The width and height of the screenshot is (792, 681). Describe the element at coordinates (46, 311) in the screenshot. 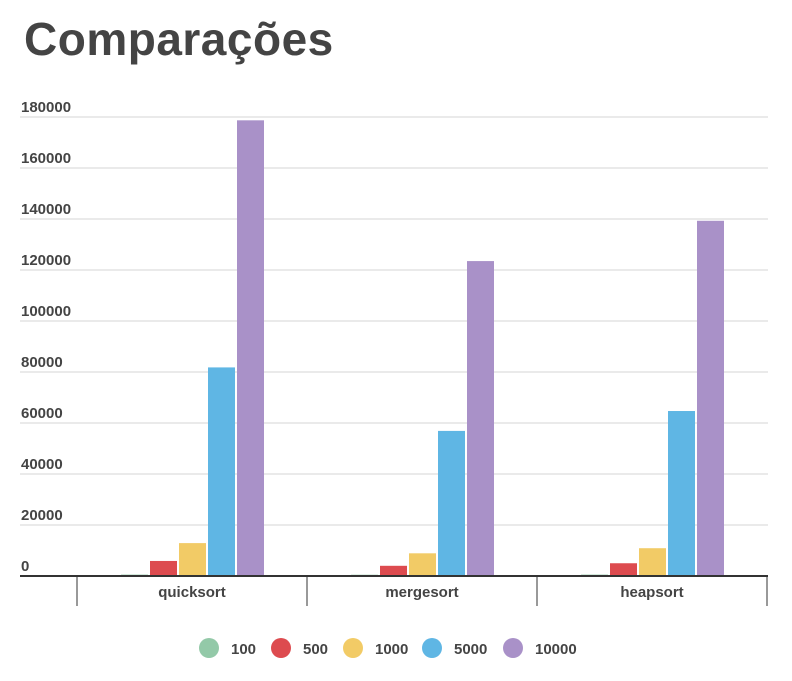

I see `y-tick-label: 100000` at that location.